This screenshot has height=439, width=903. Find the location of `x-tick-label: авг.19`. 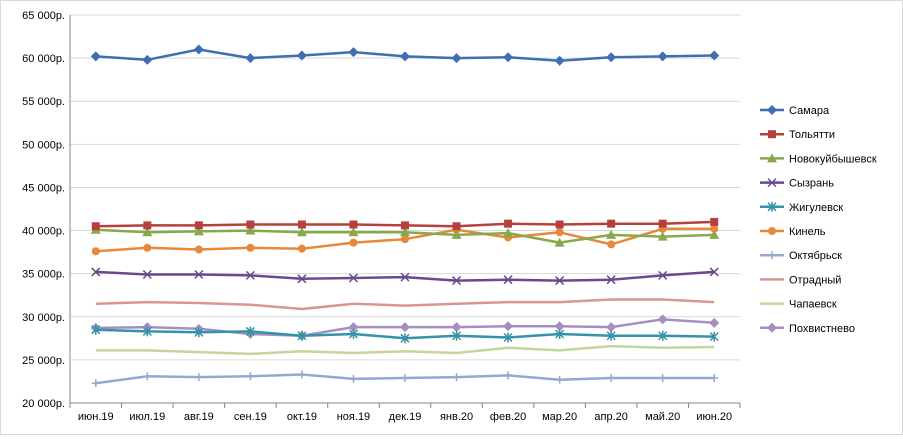

x-tick-label: авг.19 is located at coordinates (199, 417).